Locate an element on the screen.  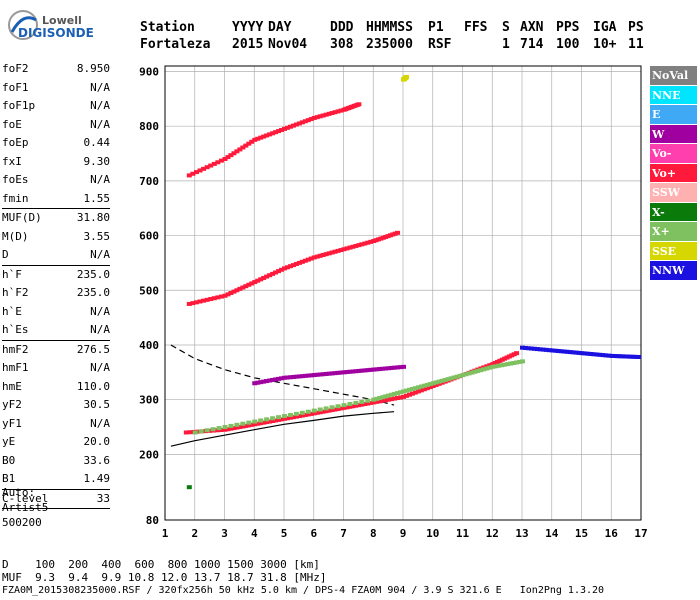
param-value: N/A is located at coordinates (100, 311).